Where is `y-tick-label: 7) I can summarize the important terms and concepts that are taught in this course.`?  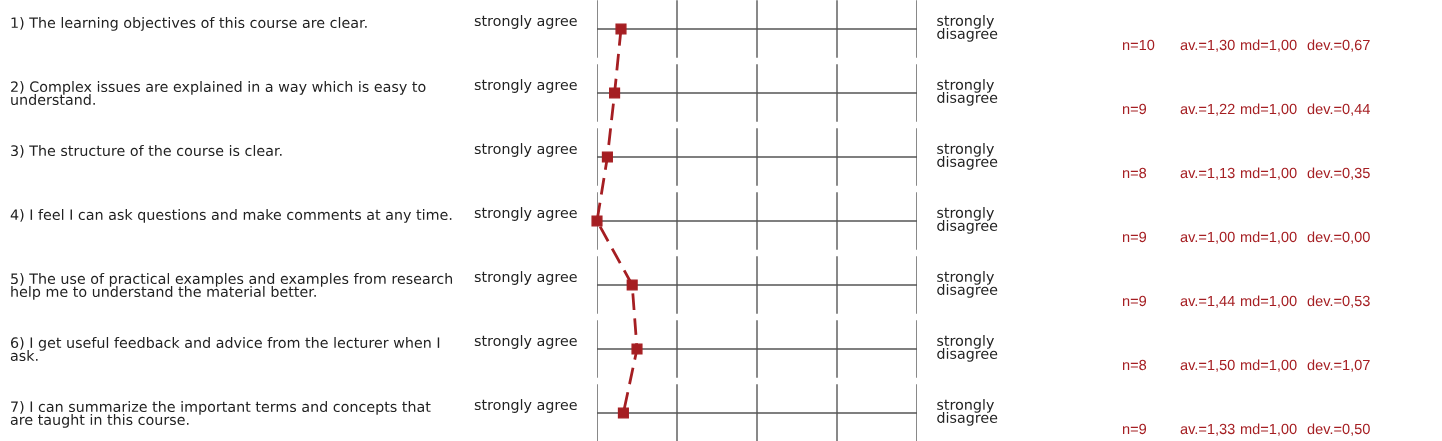
y-tick-label: 7) I can summarize the important terms and concepts that are taught in this course. is located at coordinates (220, 414).